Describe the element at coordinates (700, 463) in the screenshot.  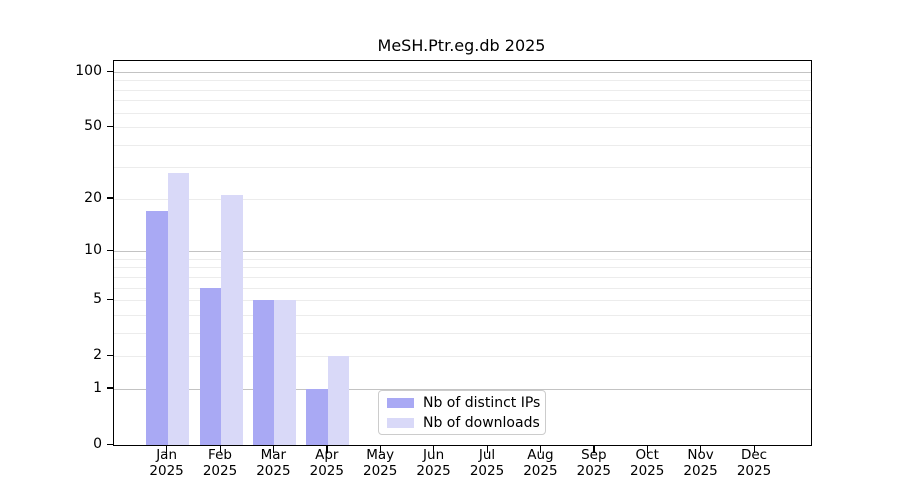
I see `x-tick-label: Nov 2025` at that location.